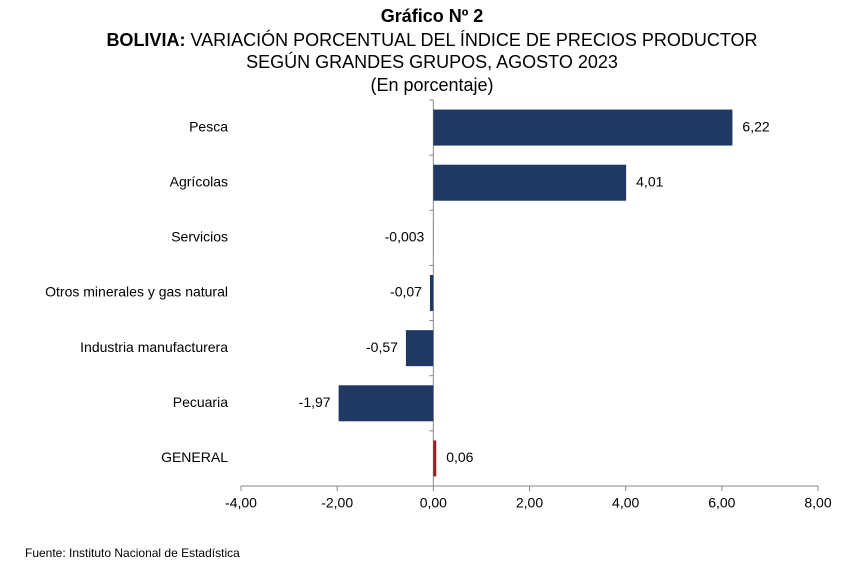 The image size is (849, 576). What do you see at coordinates (755, 126) in the screenshot?
I see `value-label: 6,22` at bounding box center [755, 126].